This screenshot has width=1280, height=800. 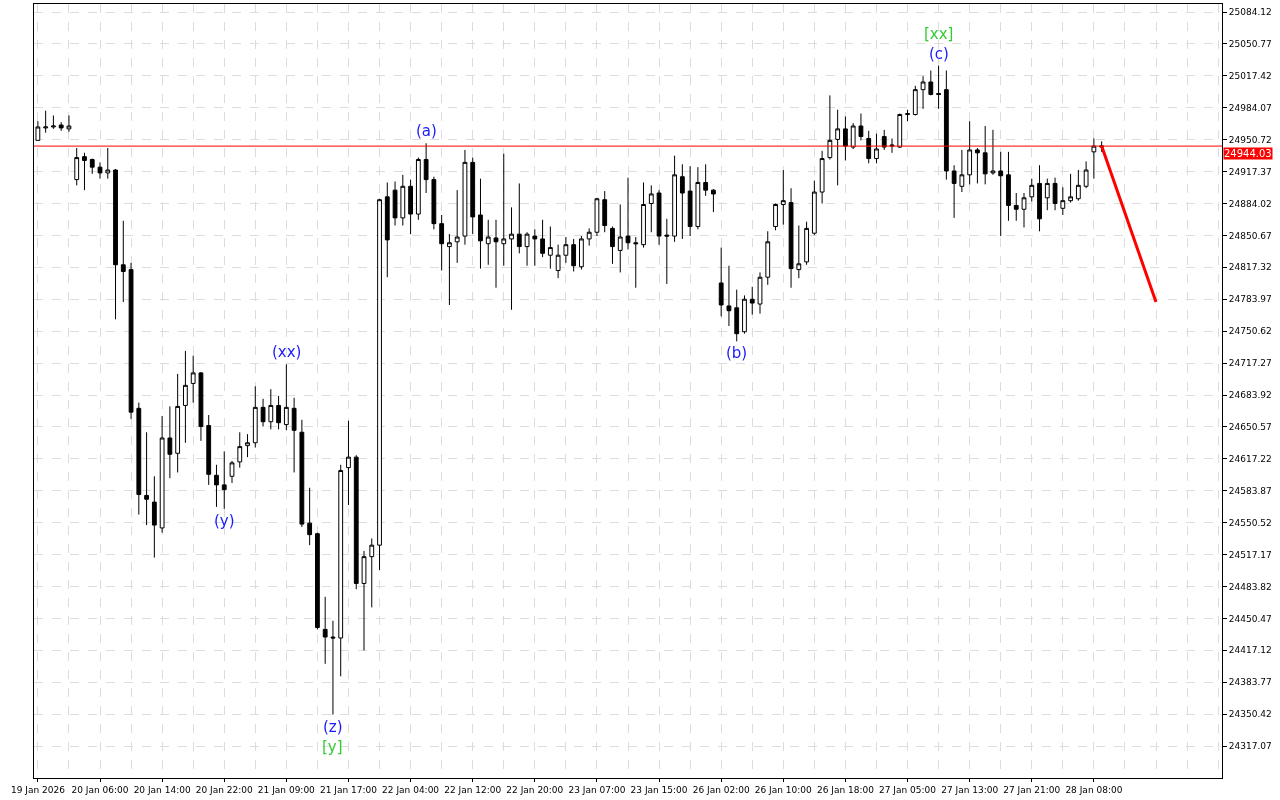 What do you see at coordinates (1248, 153) in the screenshot?
I see `ref-line-label: 24944.03` at bounding box center [1248, 153].